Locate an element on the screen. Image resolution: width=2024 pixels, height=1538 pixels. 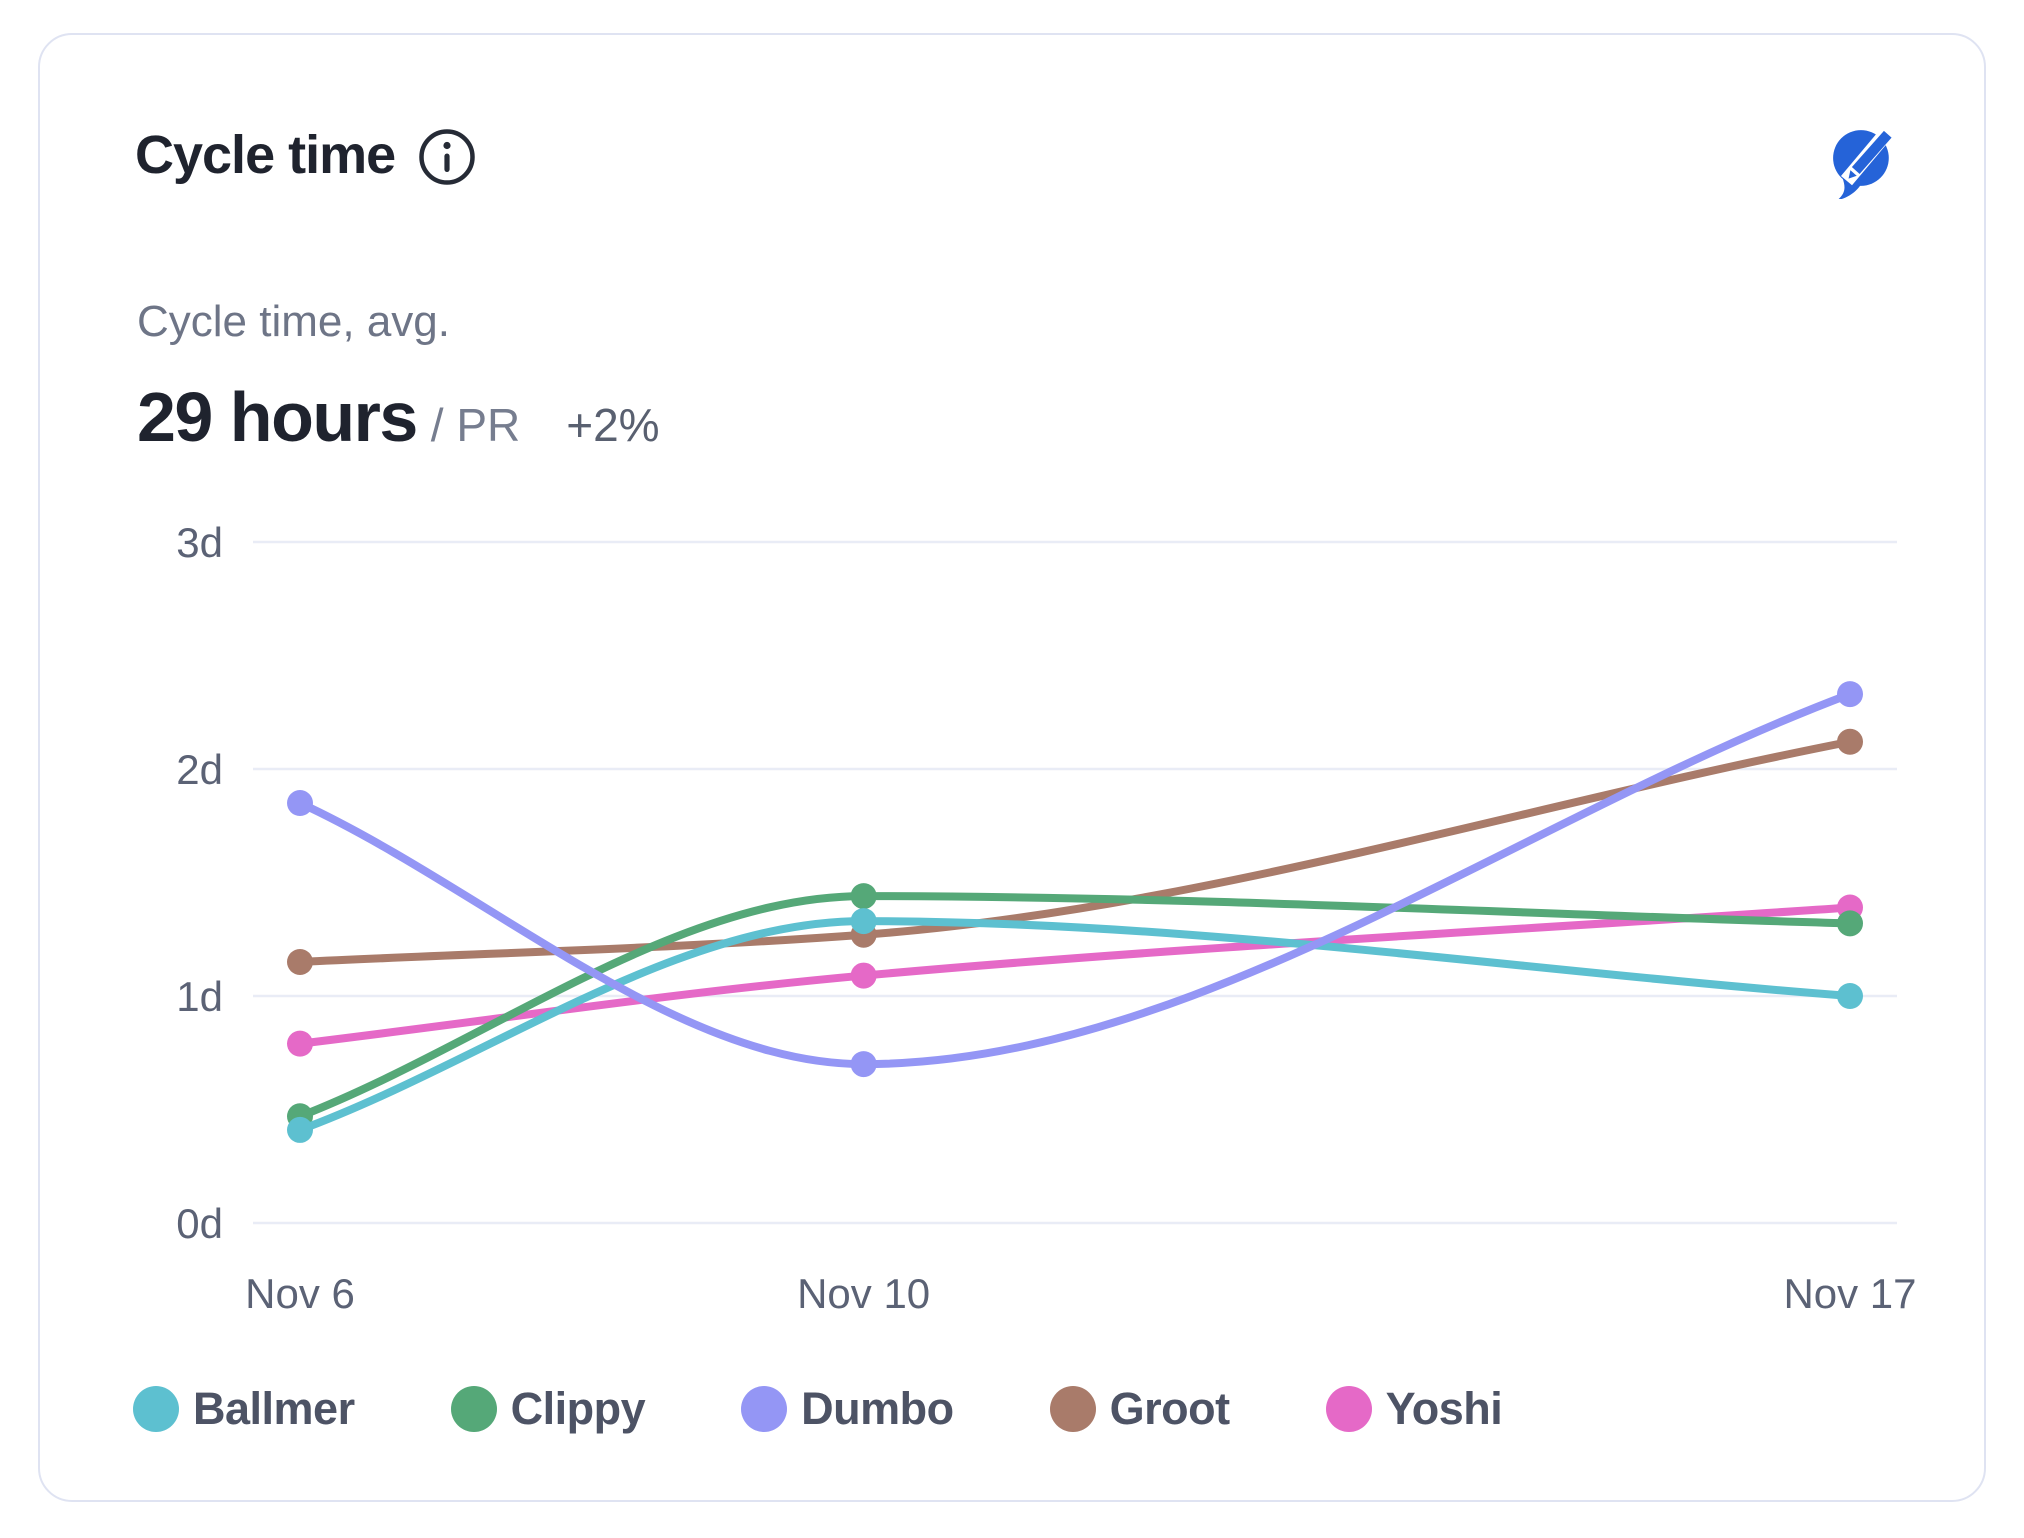
svg-text: Nov 6 is located at coordinates (300, 1293).